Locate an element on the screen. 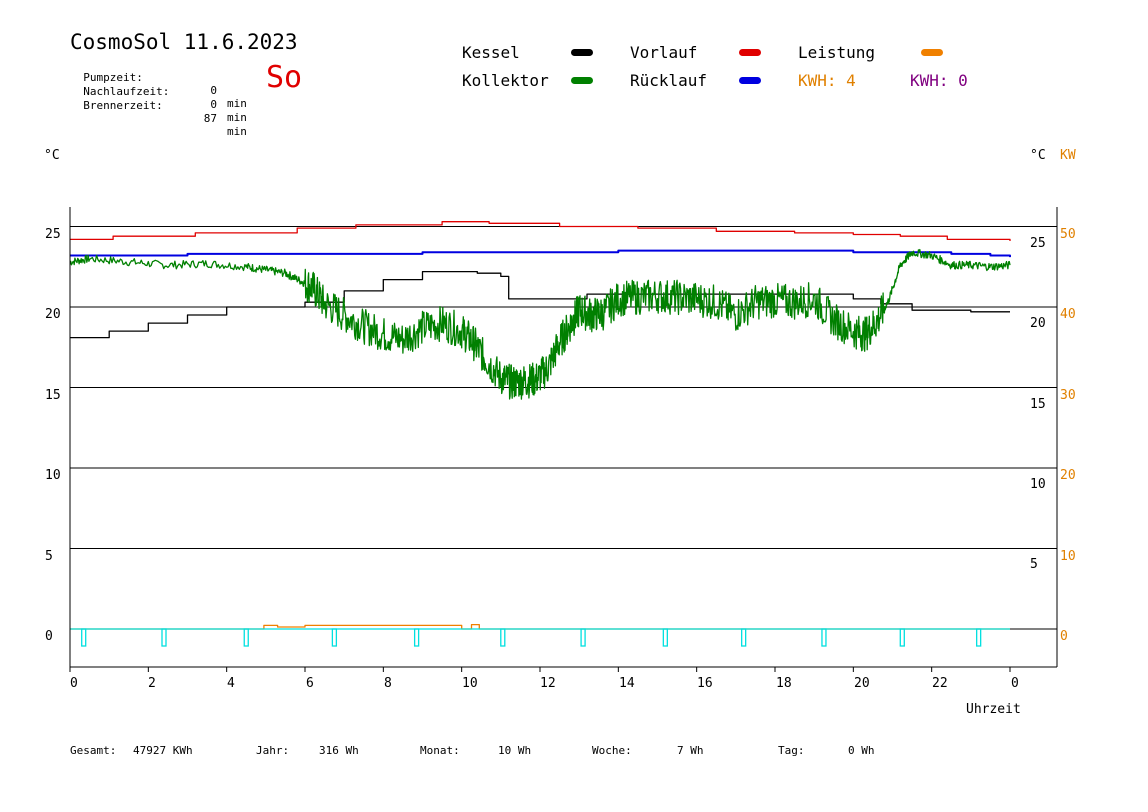  x-tick-label: 18 is located at coordinates (784, 683).